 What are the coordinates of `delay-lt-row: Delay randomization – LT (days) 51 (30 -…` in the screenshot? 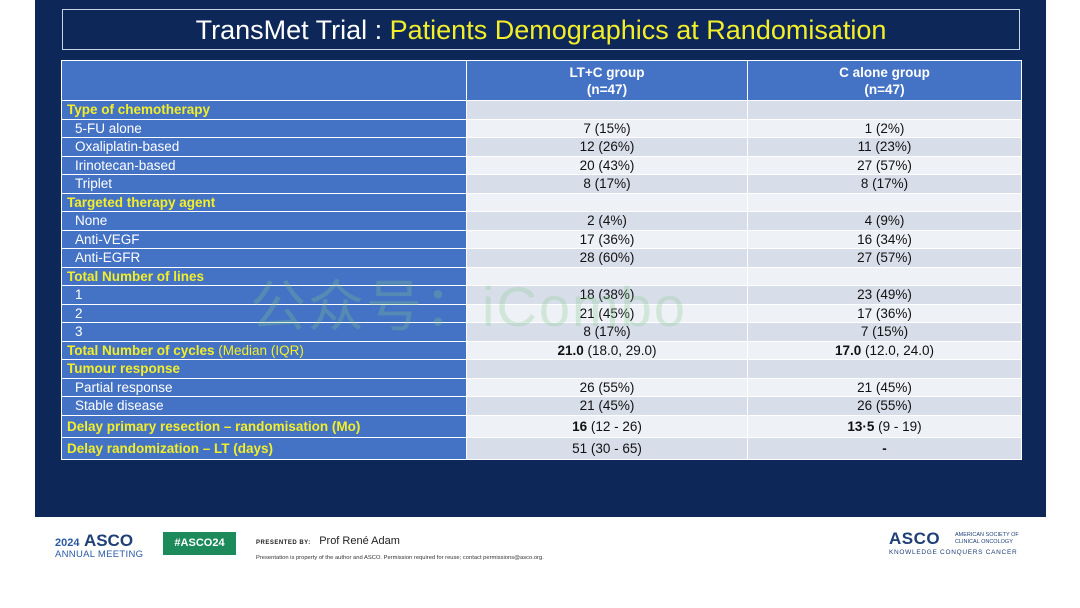 It's located at (541, 448).